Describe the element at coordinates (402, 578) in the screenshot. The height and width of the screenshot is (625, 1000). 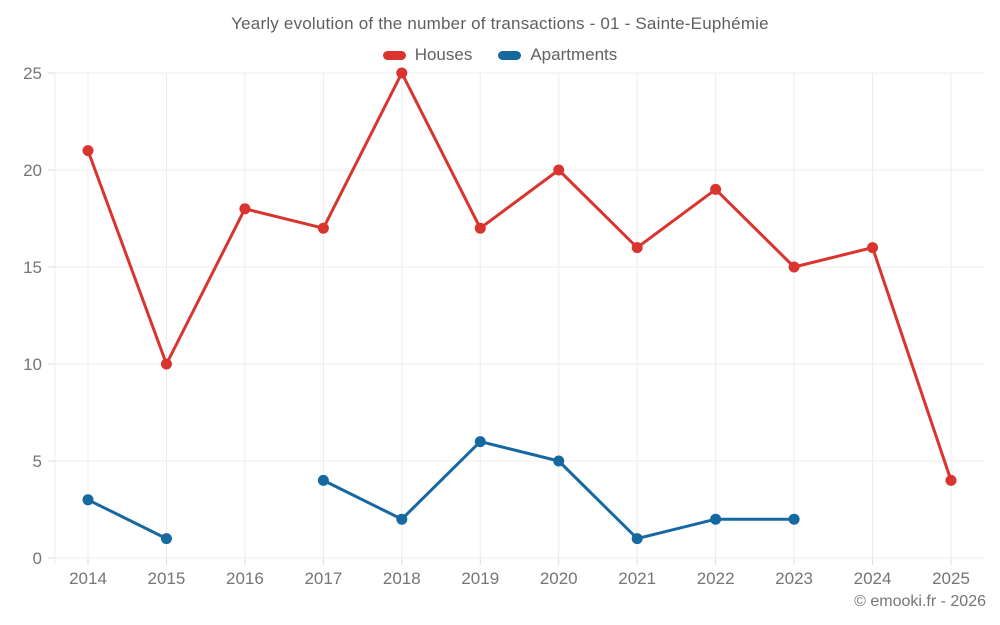
I see `x-axis-tick-label: 2018` at that location.